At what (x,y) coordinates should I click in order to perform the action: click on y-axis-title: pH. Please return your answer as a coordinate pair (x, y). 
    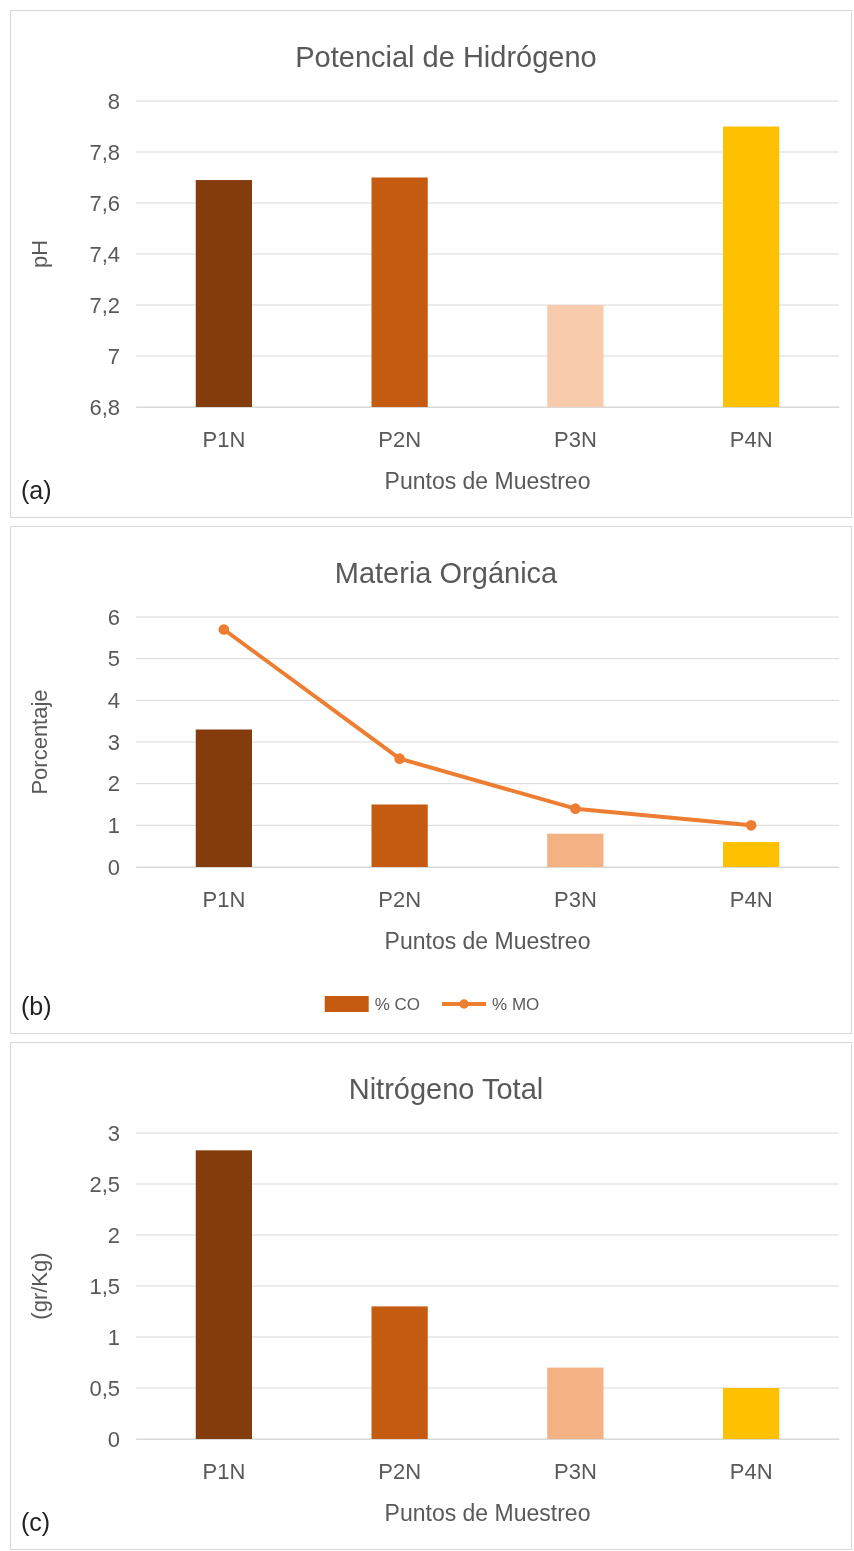
    Looking at the image, I should click on (39, 254).